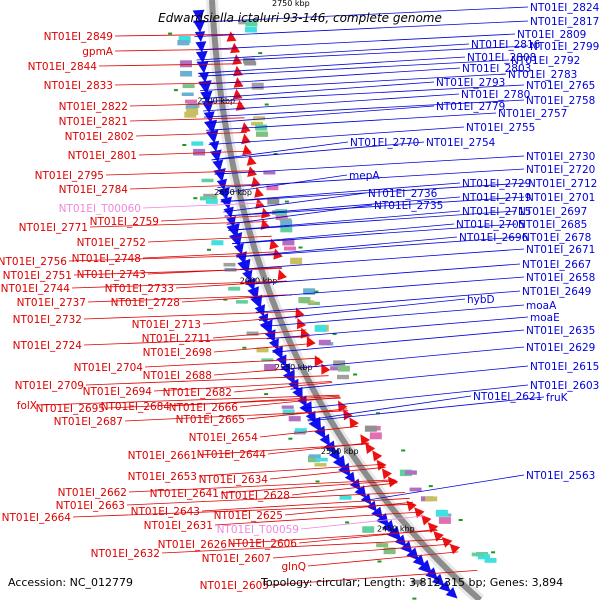 This screenshot has width=600, height=605. Describe the element at coordinates (560, 348) in the screenshot. I see `right-gene-label: NT01EI_2629` at that location.